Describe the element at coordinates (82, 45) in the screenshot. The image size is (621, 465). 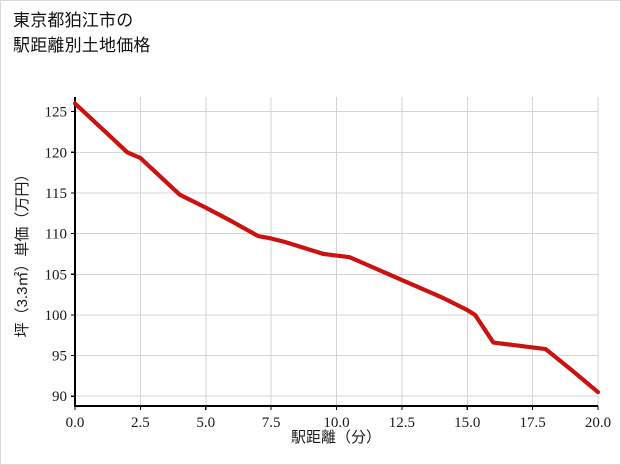
I see `title-line-2: 駅距離別土地価格` at that location.